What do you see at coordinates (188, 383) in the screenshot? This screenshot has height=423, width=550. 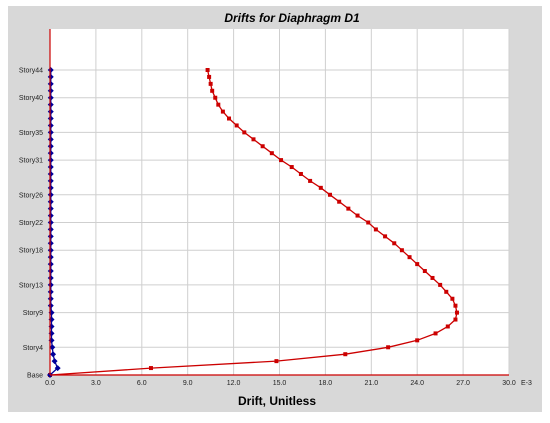 I see `x-tick-label: 9.0` at bounding box center [188, 383].